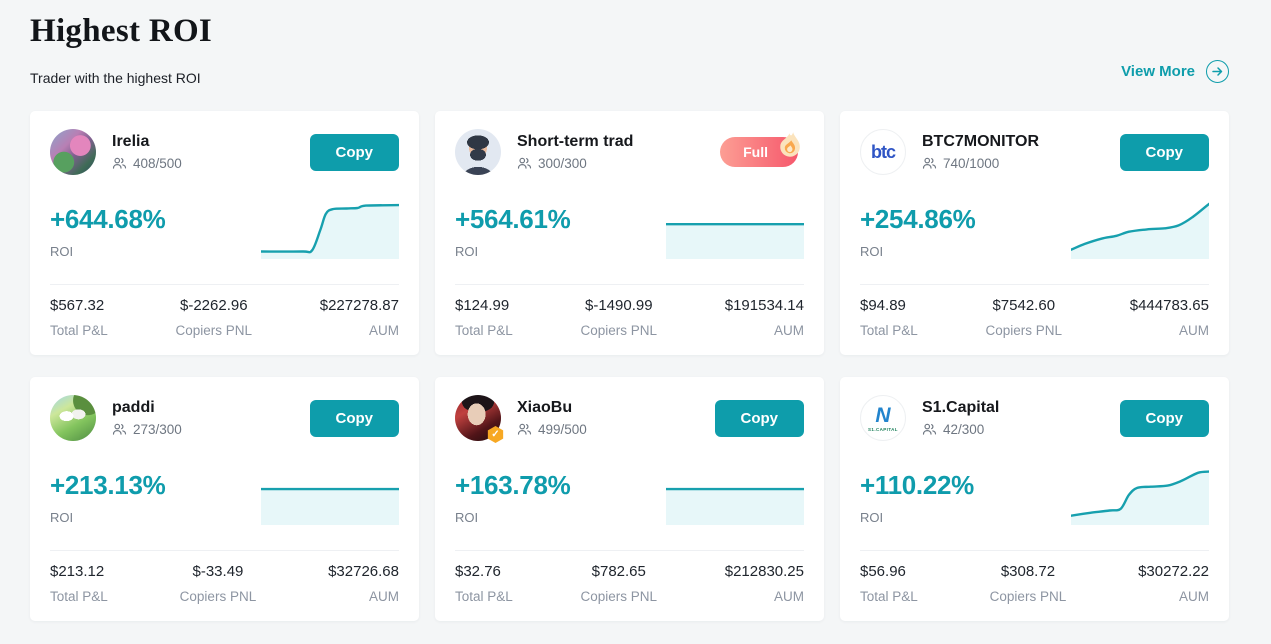 The width and height of the screenshot is (1271, 644). I want to click on stat-copiers-pnl: $-33.49 Copiers PNL, so click(218, 583).